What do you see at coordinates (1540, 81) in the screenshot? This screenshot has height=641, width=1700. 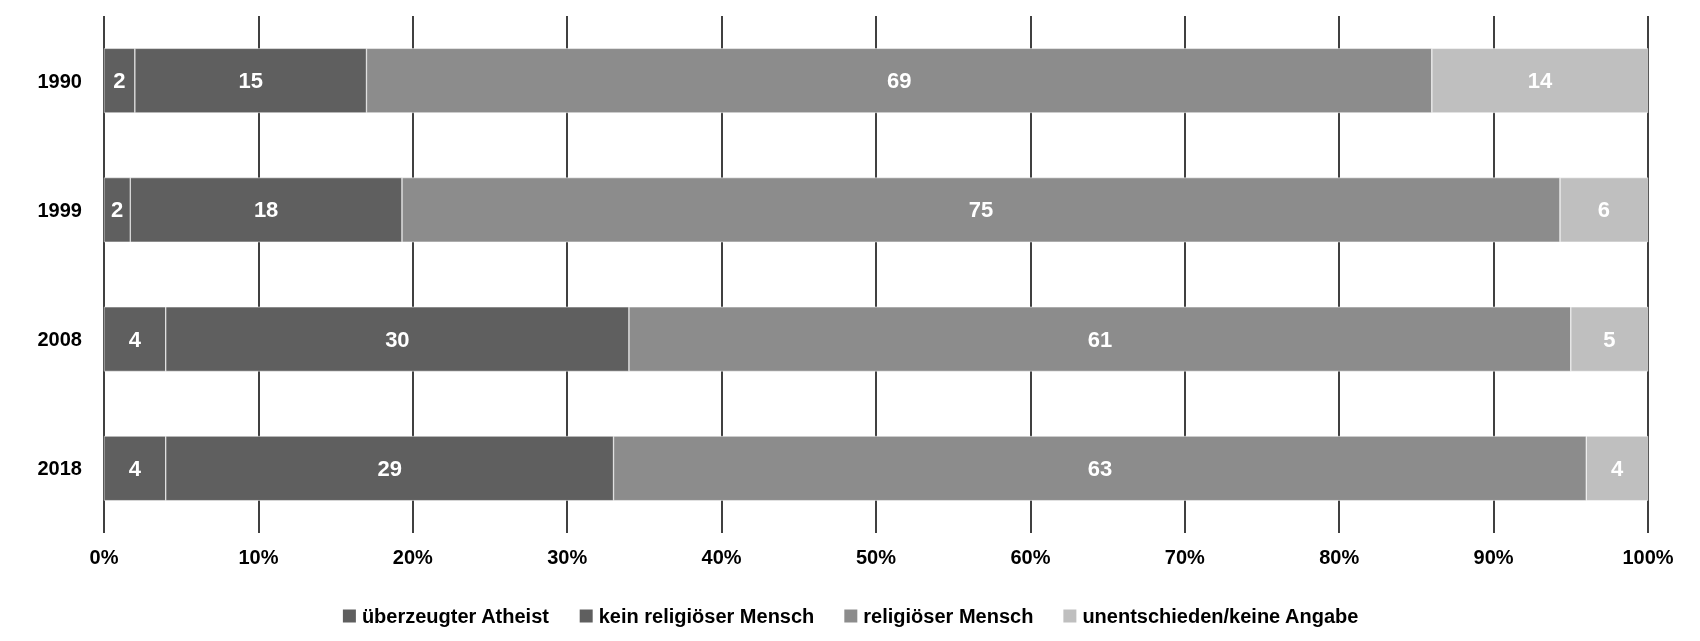 I see `data-label: 14` at bounding box center [1540, 81].